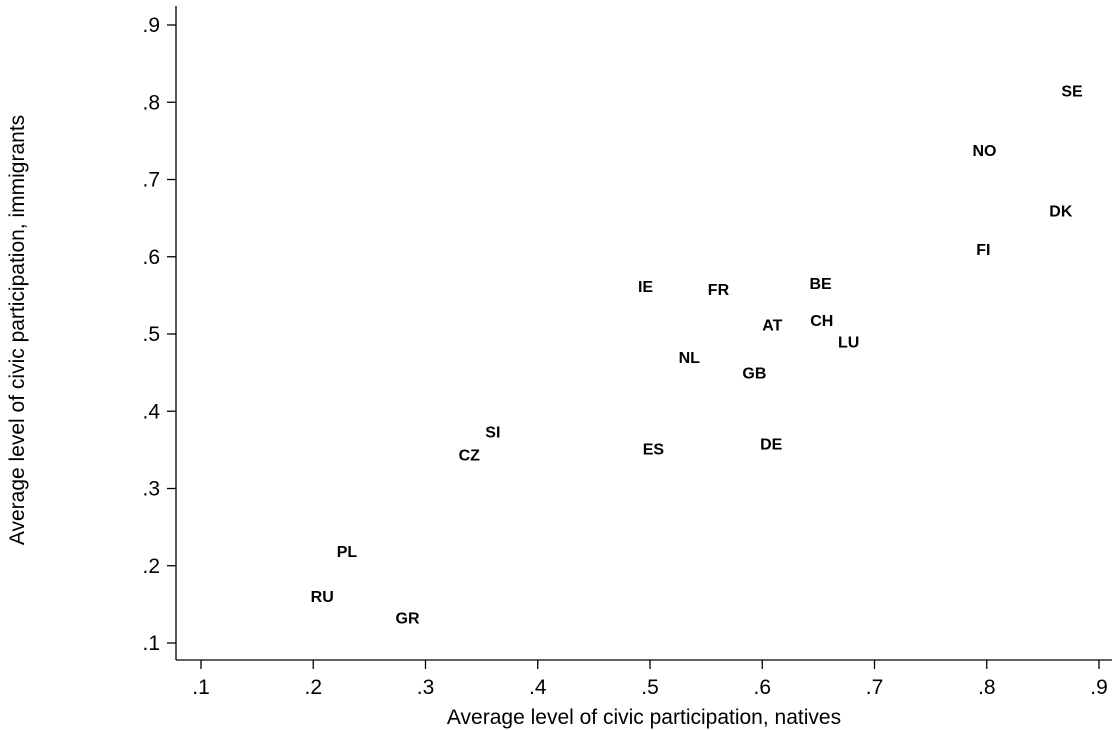  Describe the element at coordinates (151, 489) in the screenshot. I see `y-tick-label: .3` at that location.